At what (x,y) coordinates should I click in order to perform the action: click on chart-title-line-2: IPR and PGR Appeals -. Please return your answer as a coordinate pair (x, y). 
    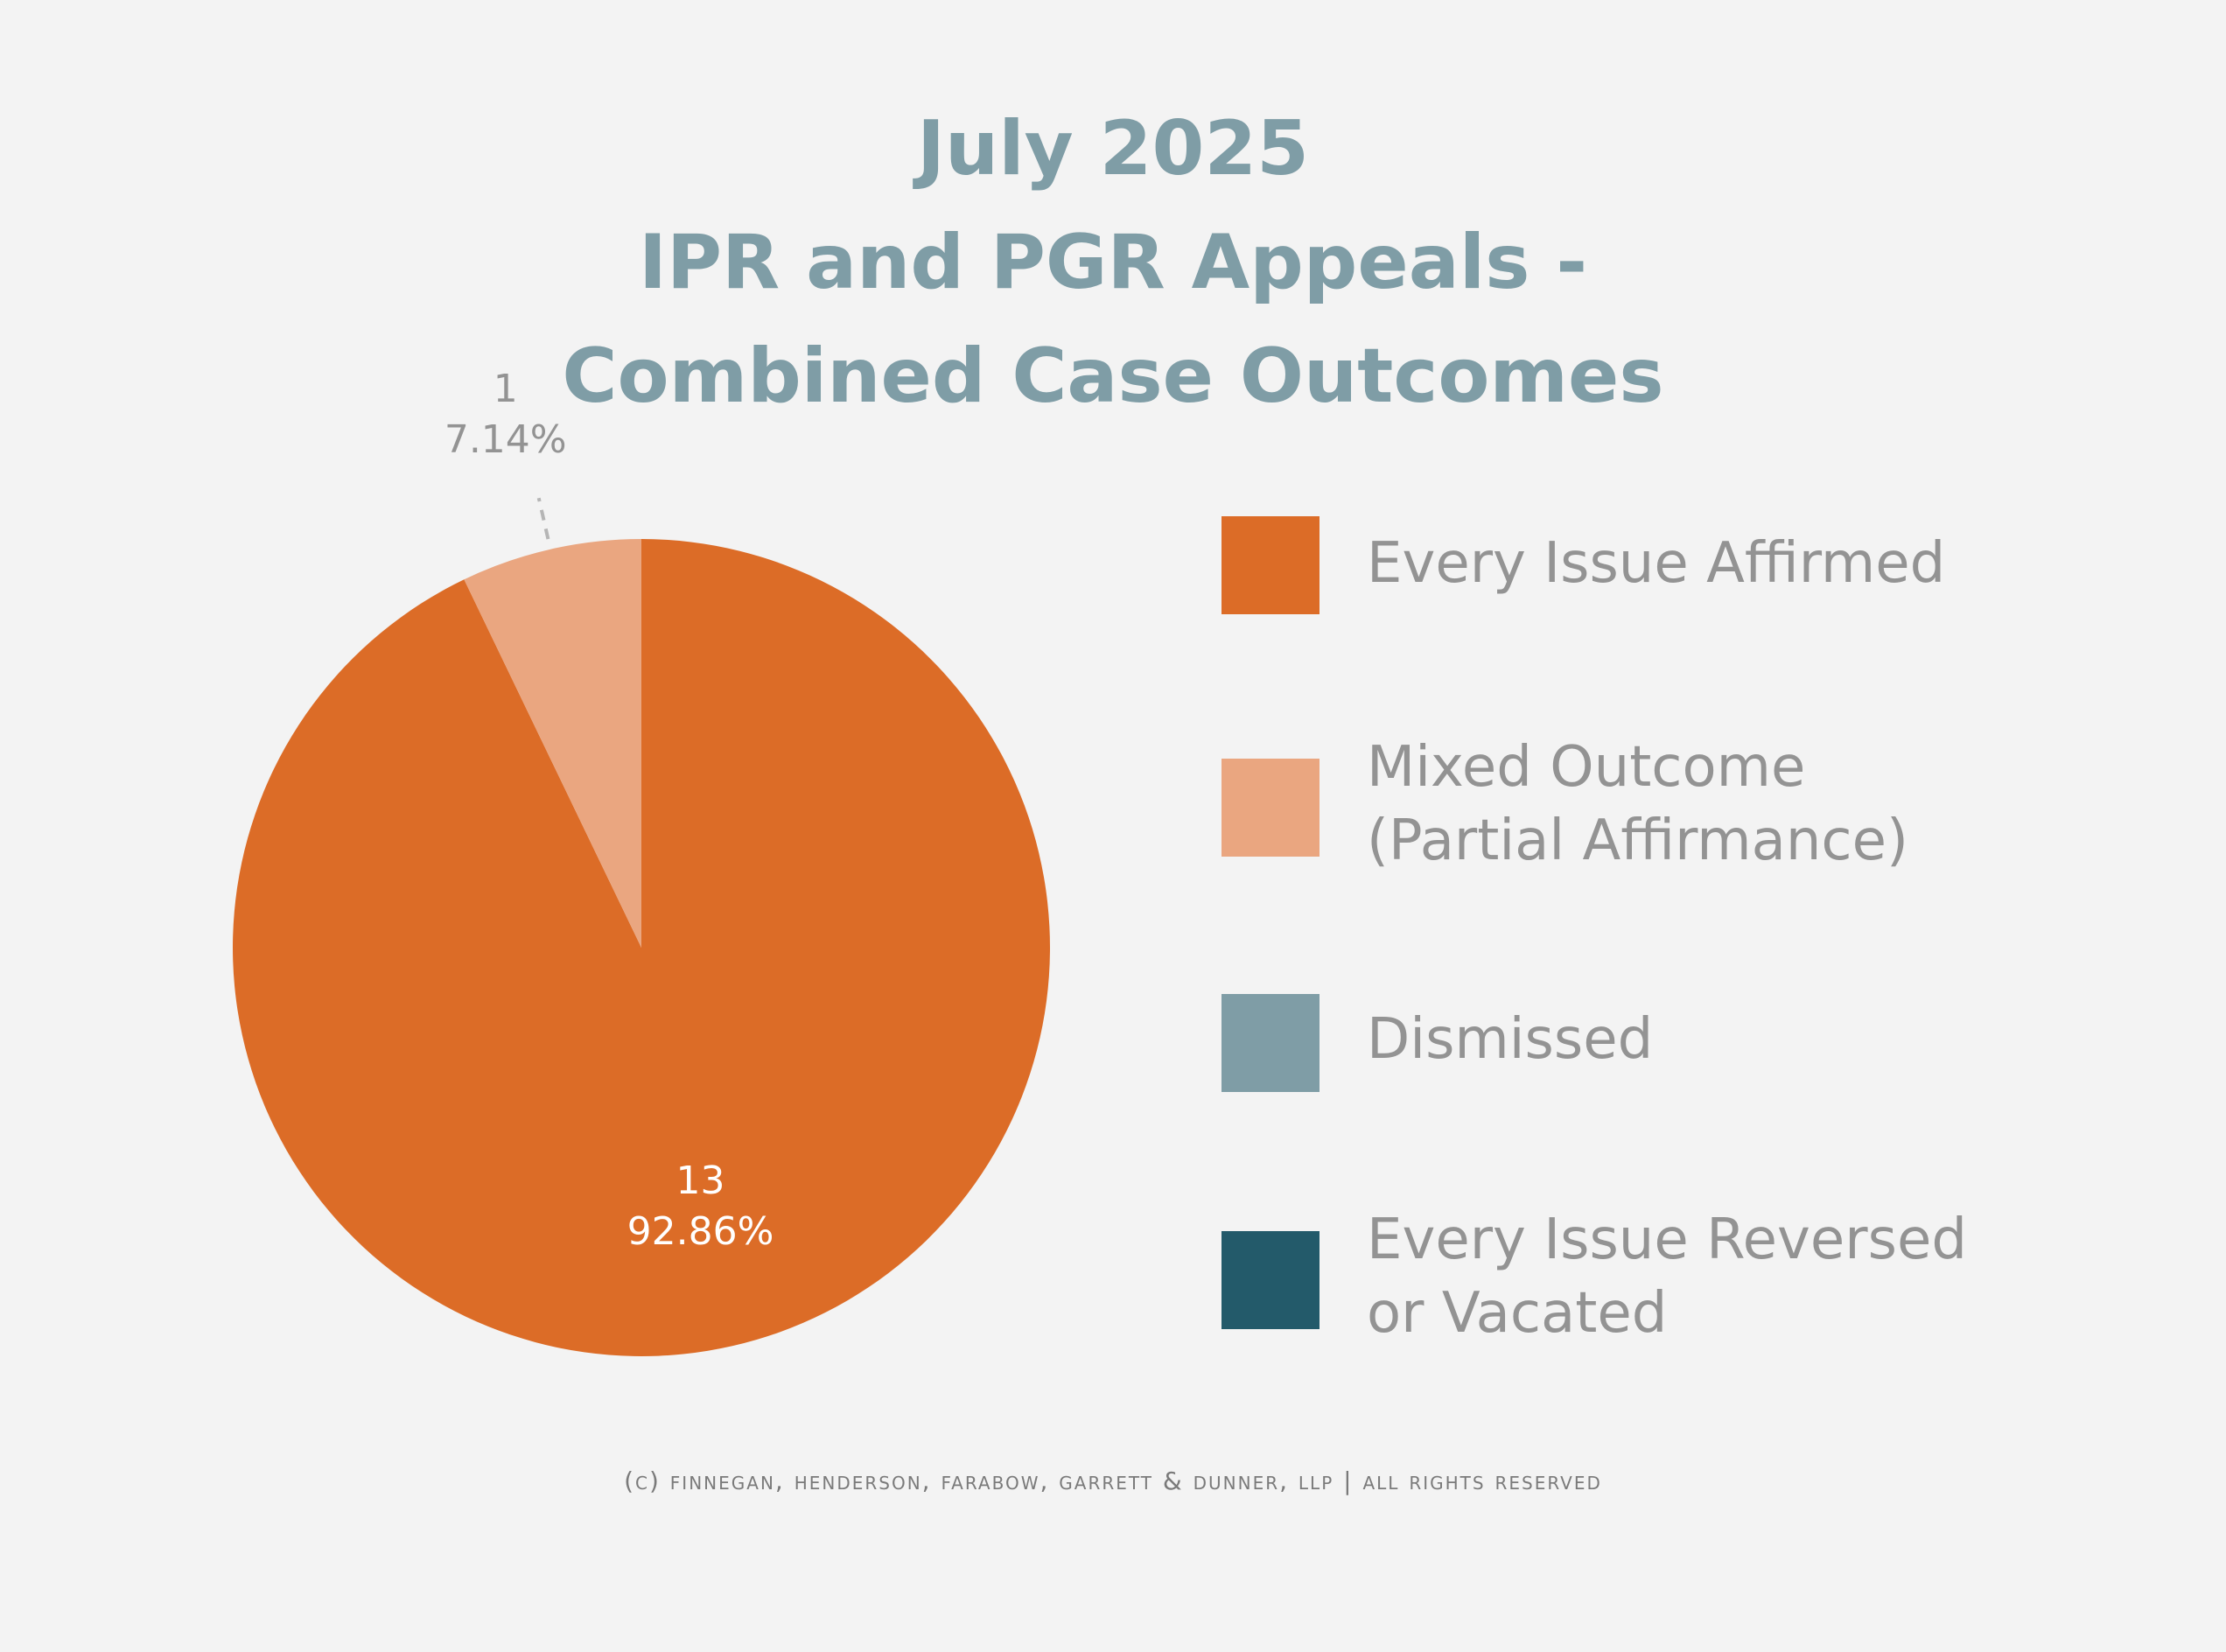
    Looking at the image, I should click on (1113, 262).